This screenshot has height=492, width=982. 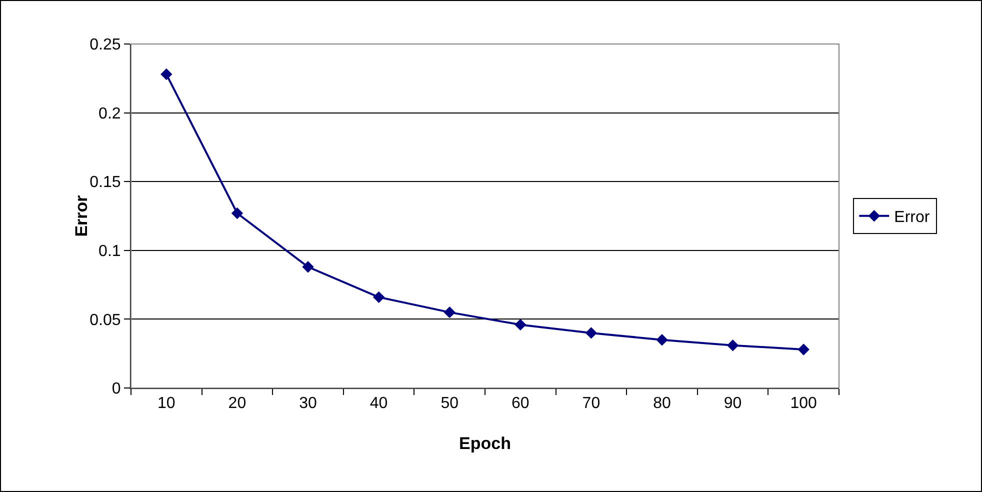 I want to click on x-tick-label: 90, so click(x=733, y=403).